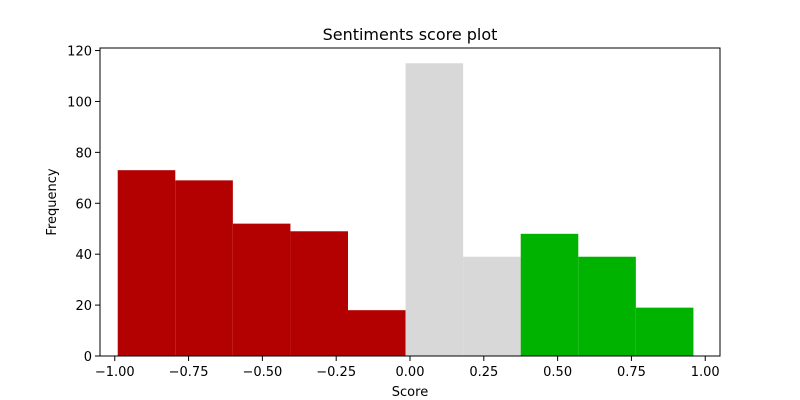 The image size is (800, 400). What do you see at coordinates (83, 255) in the screenshot?
I see `y-tick-label: 40` at bounding box center [83, 255].